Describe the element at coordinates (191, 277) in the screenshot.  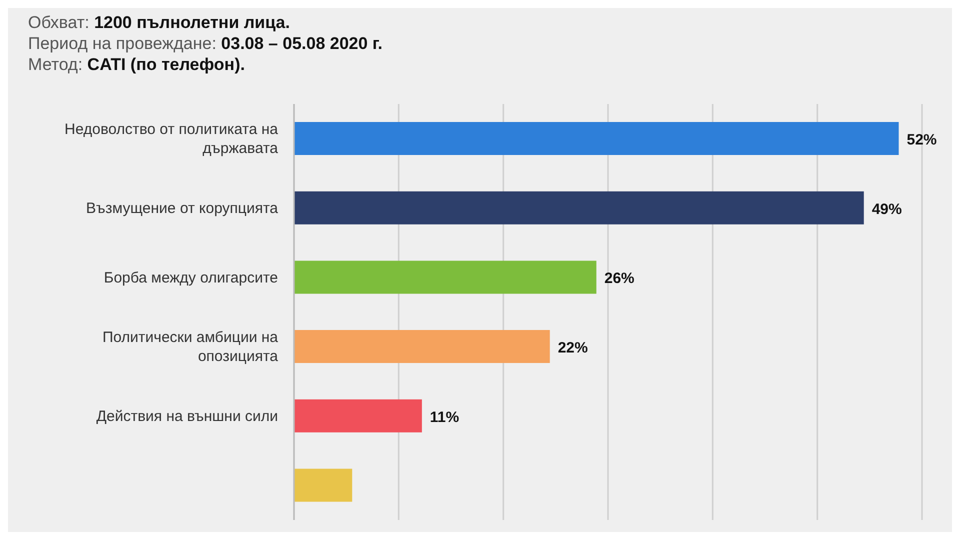
I see `y-tick-label: Борба между олигарсите` at that location.